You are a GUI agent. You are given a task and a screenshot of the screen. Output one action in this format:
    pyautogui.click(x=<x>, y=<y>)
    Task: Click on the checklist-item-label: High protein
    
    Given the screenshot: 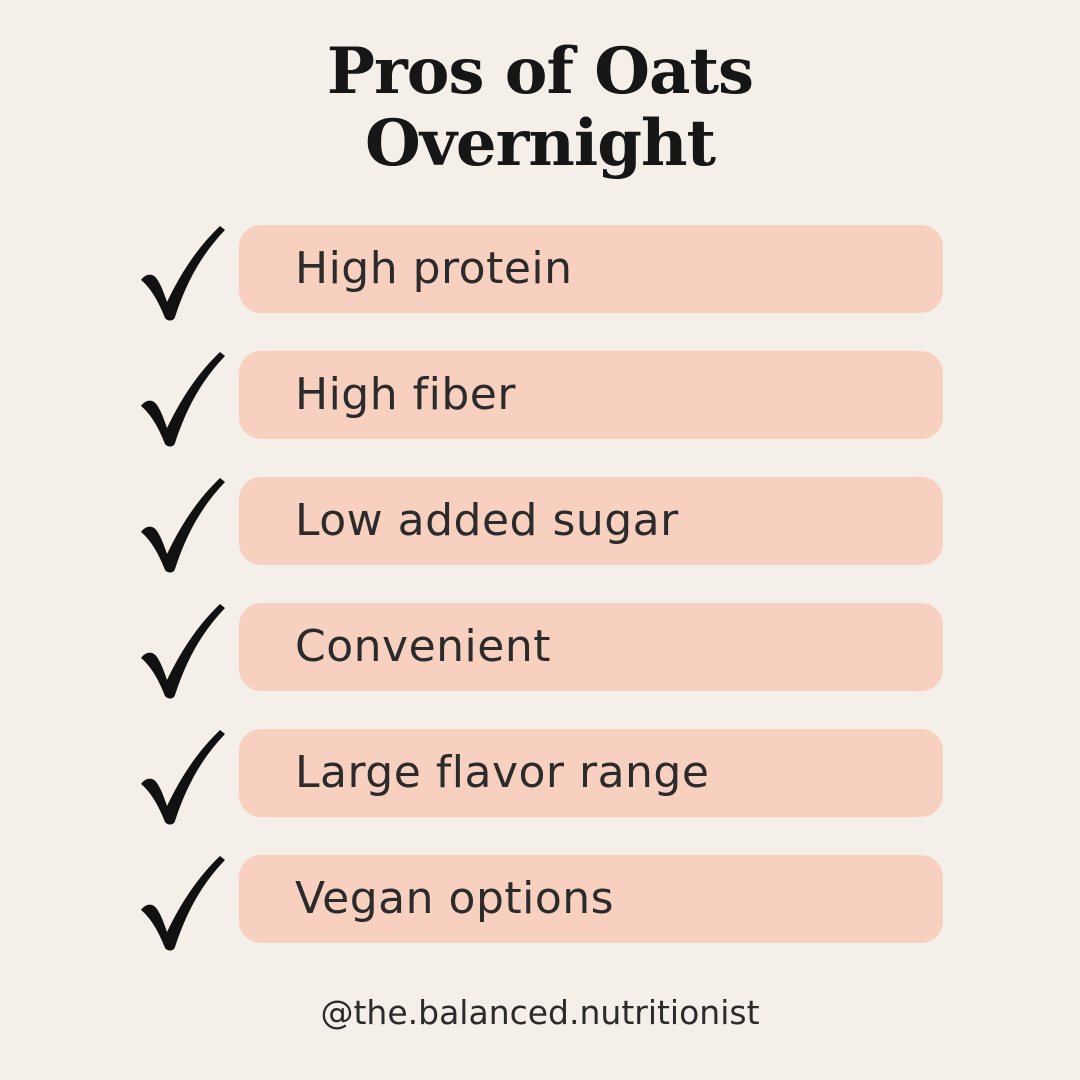 What is the action you would take?
    pyautogui.click(x=434, y=269)
    